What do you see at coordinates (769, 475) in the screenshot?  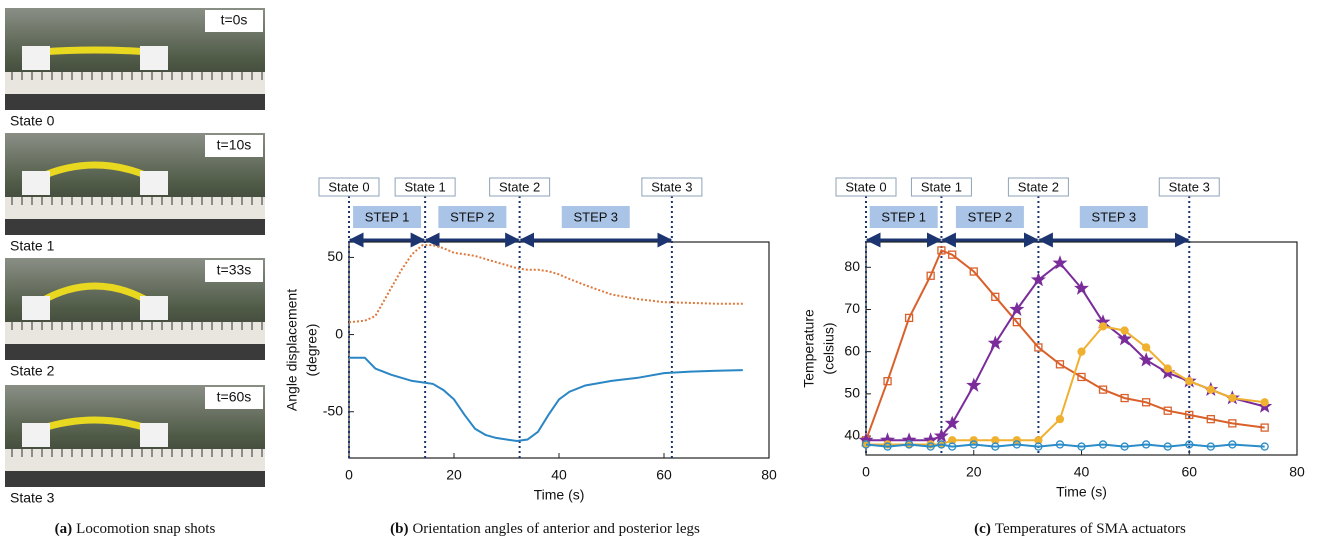 I see `x-tick-label: 80` at bounding box center [769, 475].